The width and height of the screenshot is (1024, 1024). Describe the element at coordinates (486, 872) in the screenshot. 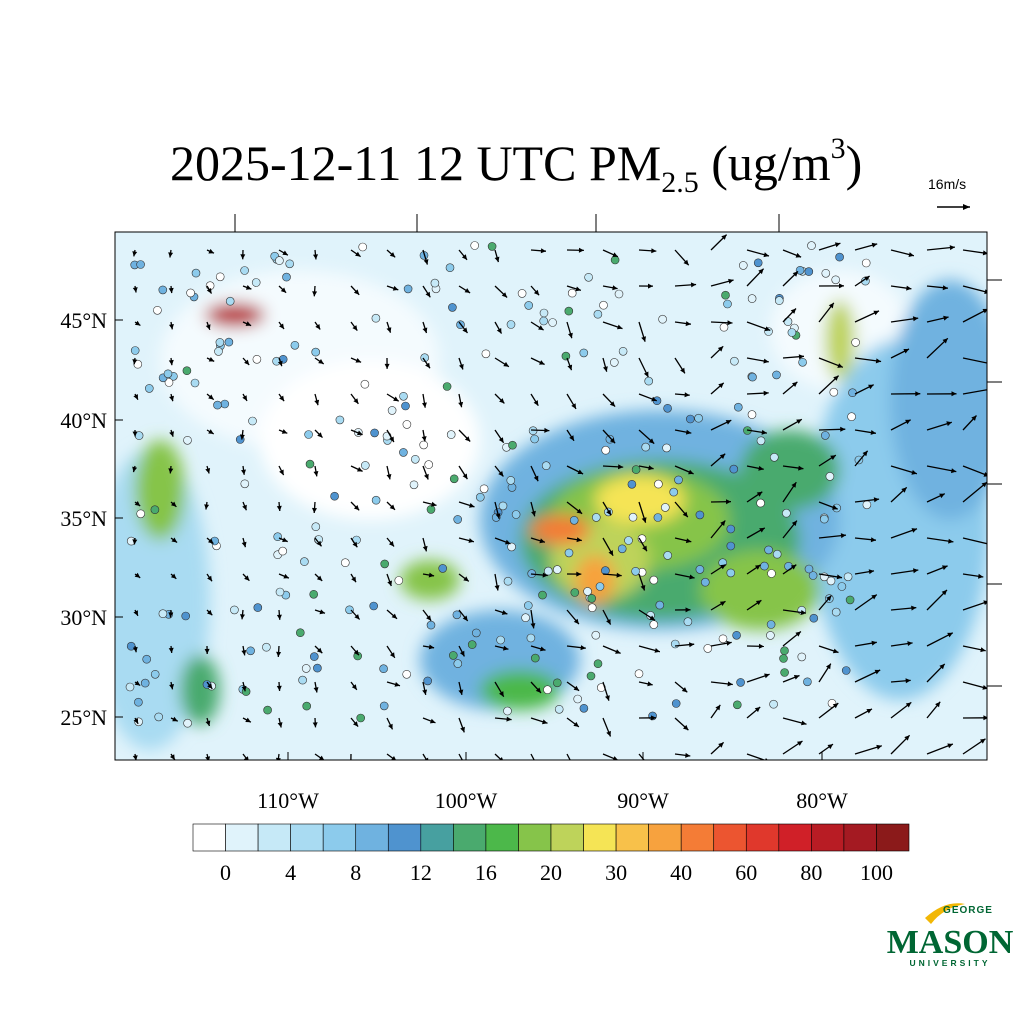

I see `colorbar-label: 16` at that location.